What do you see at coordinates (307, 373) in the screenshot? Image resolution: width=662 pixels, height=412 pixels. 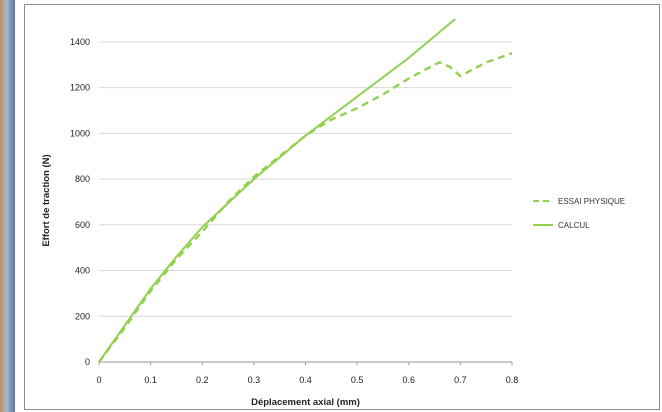 I see `x-tick-labels: 0 0.1 0.2 0.3 0.4 0.5 0.6 0.7 0.8` at bounding box center [307, 373].